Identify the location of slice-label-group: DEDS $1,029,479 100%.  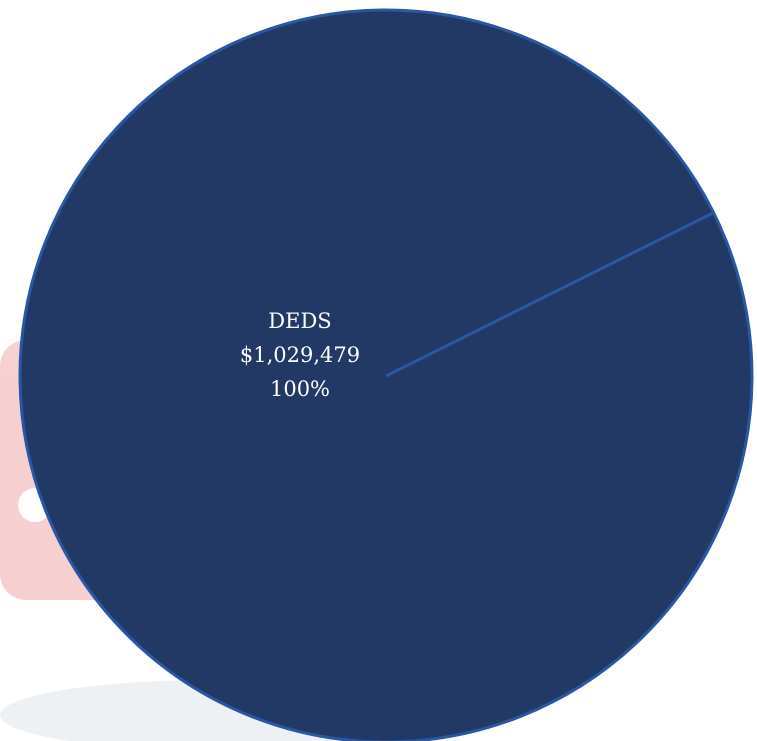
(300, 355).